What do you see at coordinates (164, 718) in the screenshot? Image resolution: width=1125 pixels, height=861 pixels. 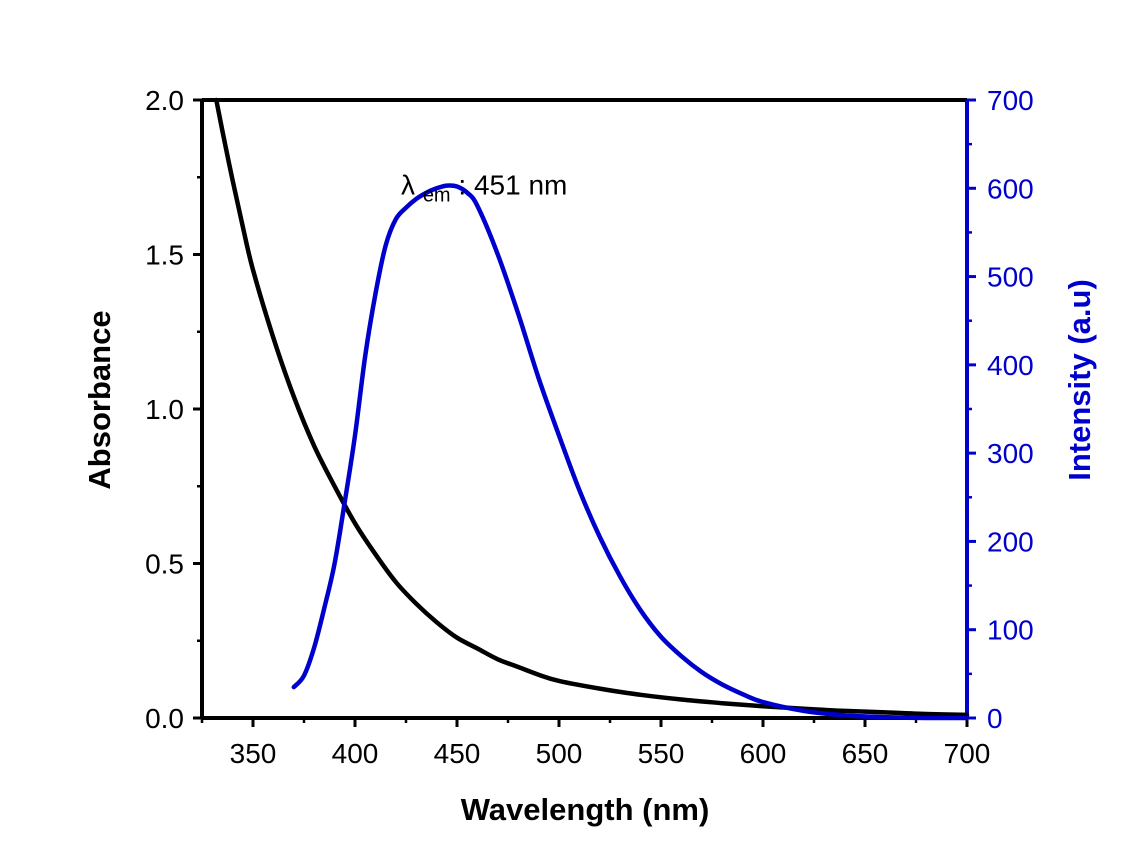 I see `y-tick-label: 0.0` at bounding box center [164, 718].